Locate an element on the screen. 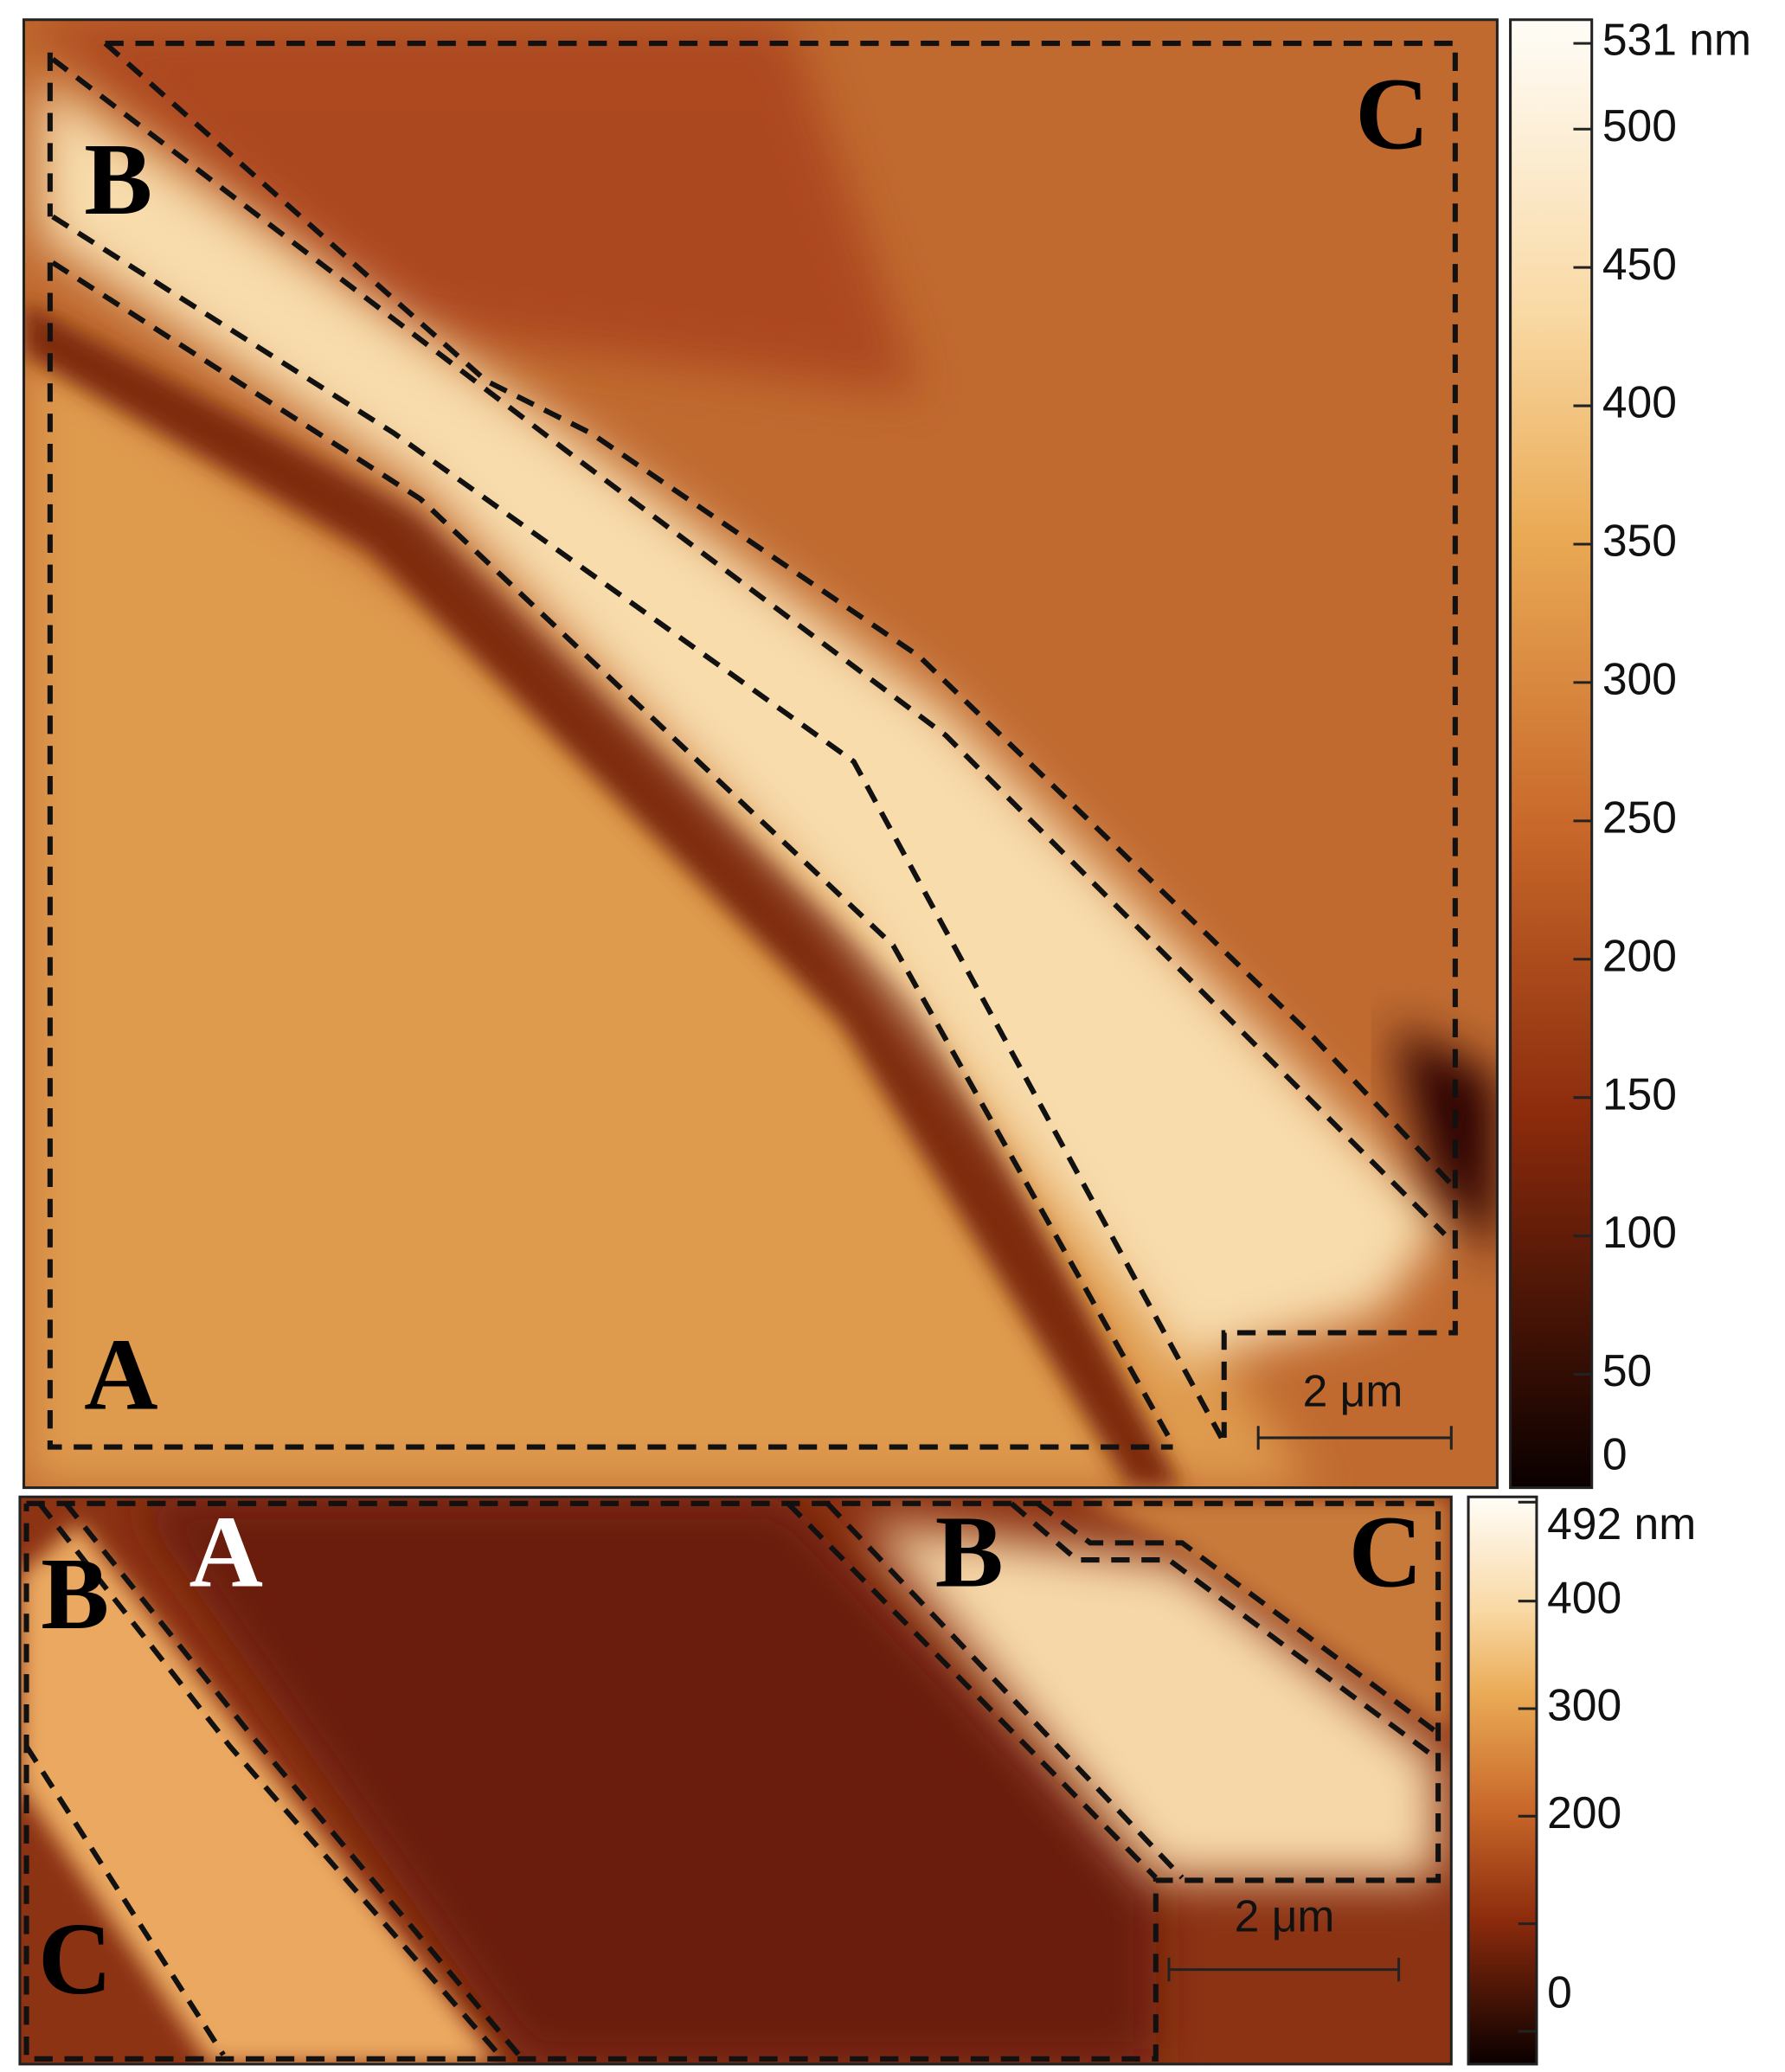 This screenshot has width=1785, height=2072. colorbar-tick-label: 100 is located at coordinates (1639, 1232).